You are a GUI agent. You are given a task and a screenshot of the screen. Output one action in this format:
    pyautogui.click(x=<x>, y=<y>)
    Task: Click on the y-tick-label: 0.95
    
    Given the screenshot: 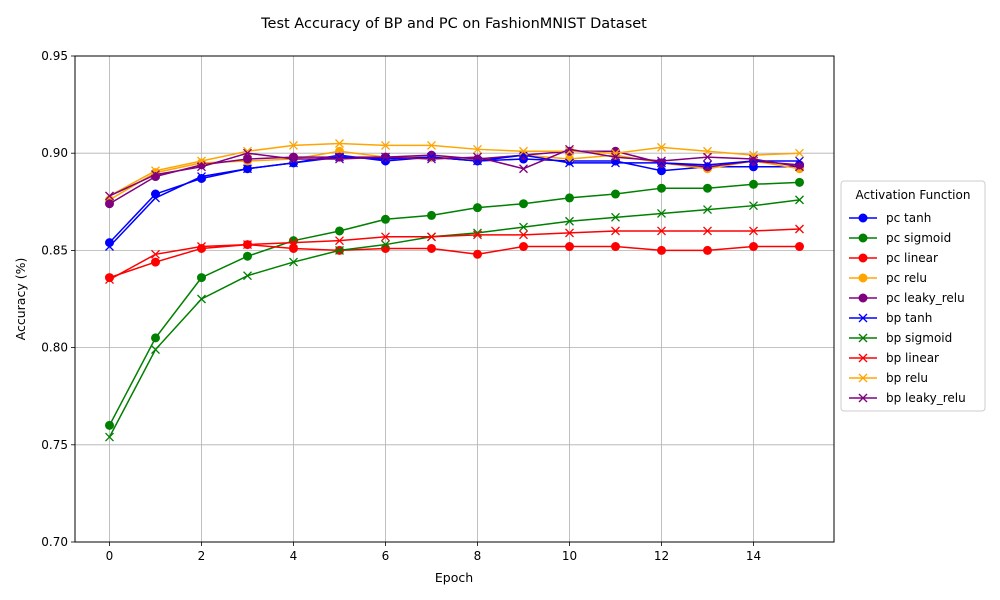 What is the action you would take?
    pyautogui.click(x=54, y=56)
    